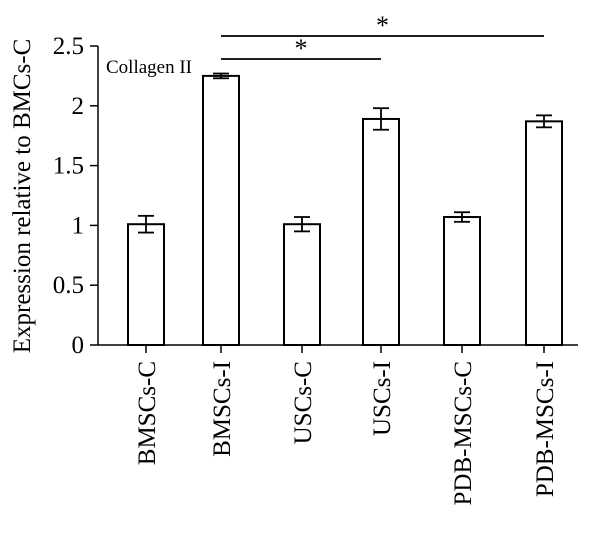  Describe the element at coordinates (68, 166) in the screenshot. I see `y-tick-label: 1.5` at that location.